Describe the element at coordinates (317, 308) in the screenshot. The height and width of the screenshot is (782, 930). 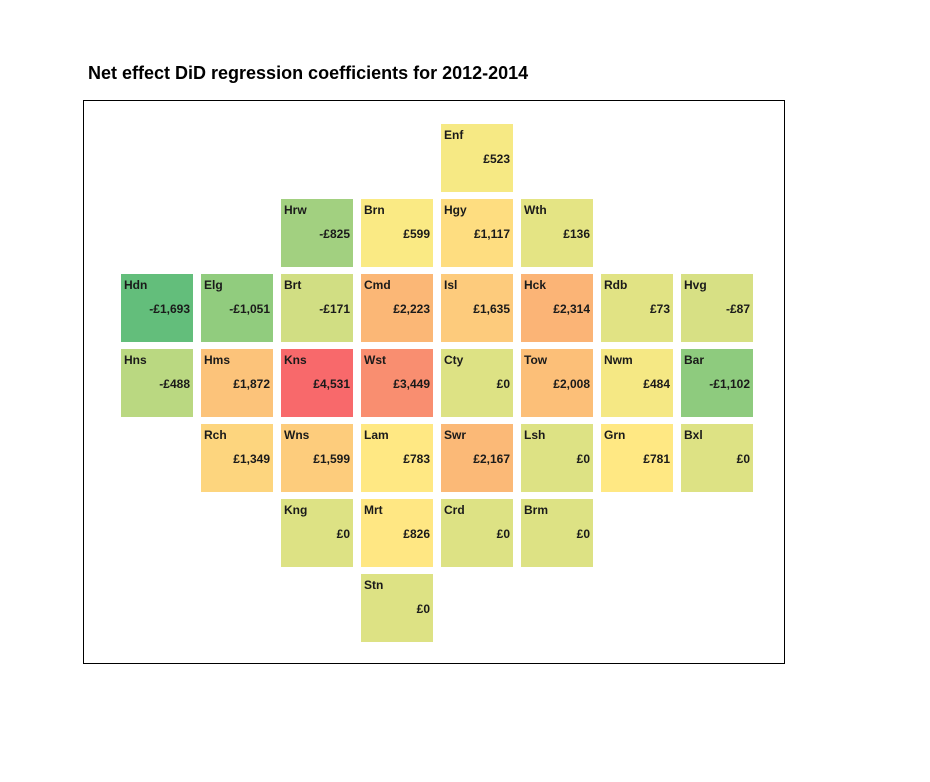
I see `tile-brt: Brt -£171` at that location.